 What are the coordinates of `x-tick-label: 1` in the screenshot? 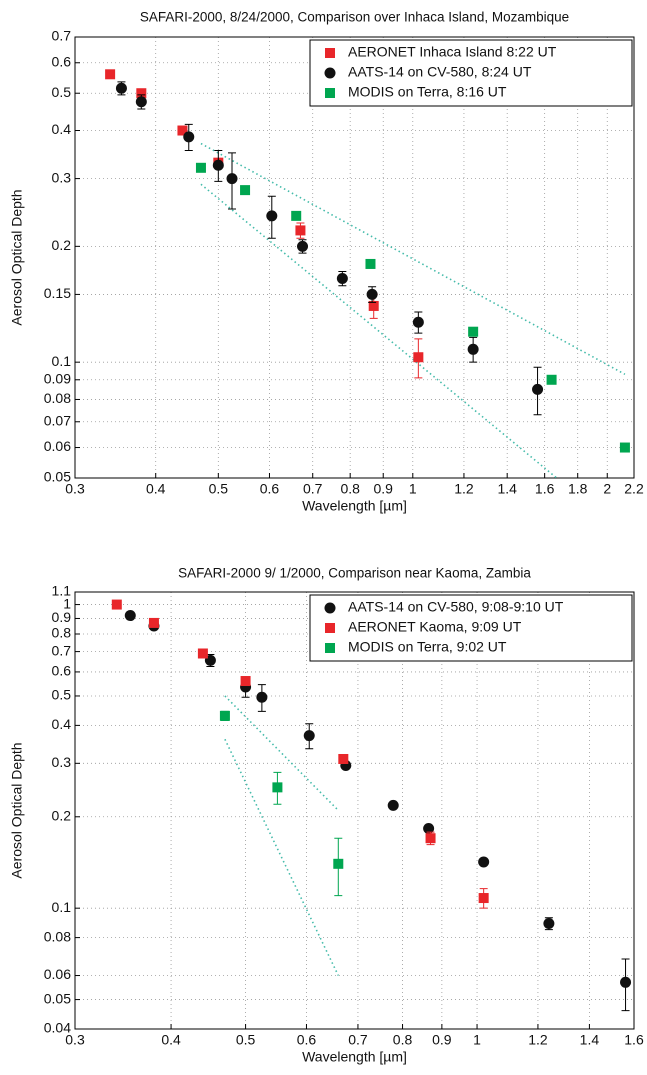 It's located at (413, 489).